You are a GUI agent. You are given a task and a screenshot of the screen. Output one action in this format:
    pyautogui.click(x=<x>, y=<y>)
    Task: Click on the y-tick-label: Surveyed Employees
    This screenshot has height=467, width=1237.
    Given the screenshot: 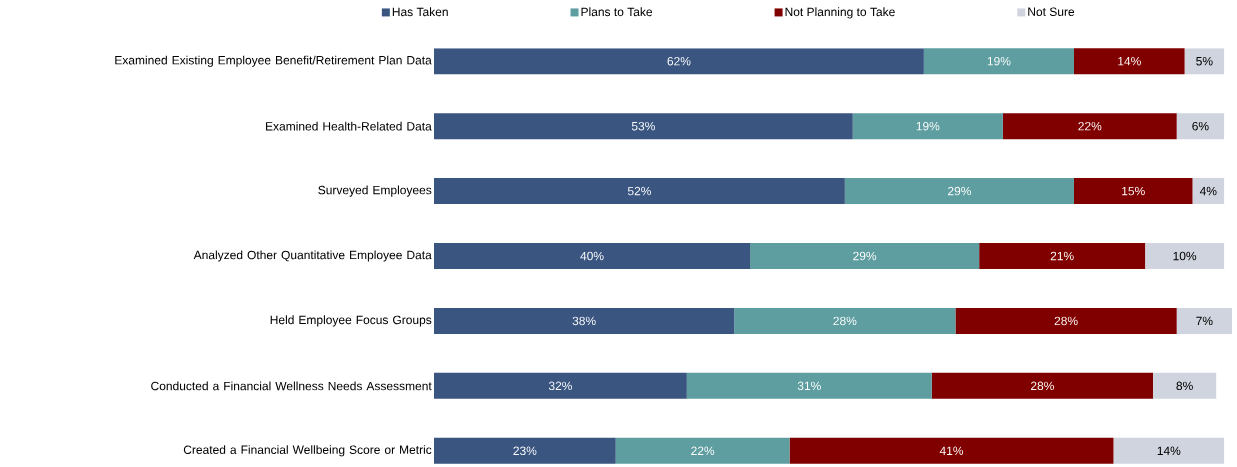 What is the action you would take?
    pyautogui.click(x=375, y=191)
    